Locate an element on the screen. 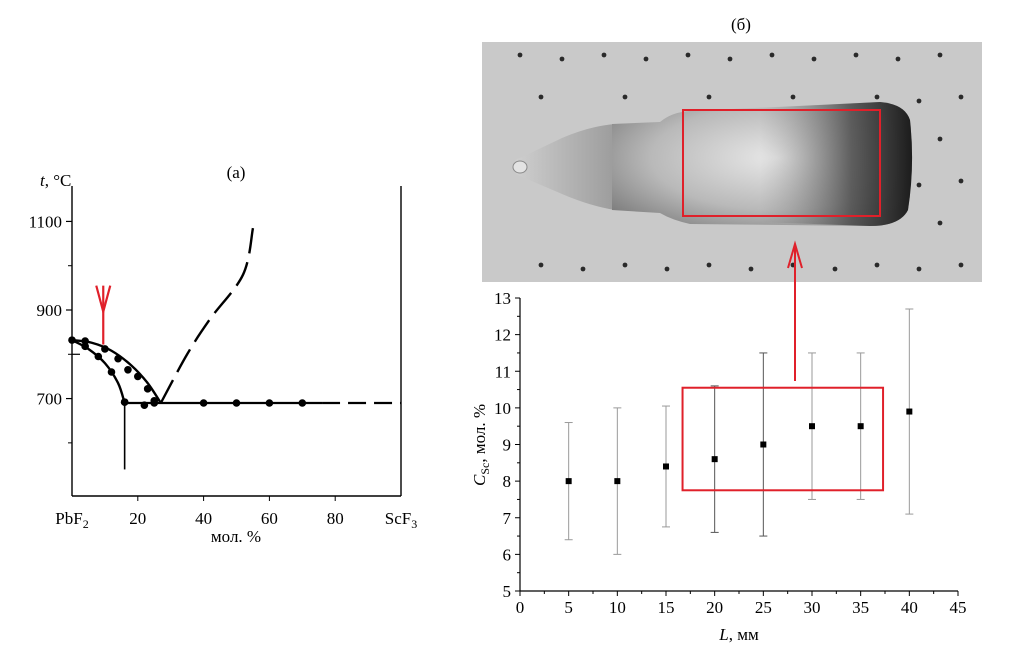  connector-arrowhead is located at coordinates (795, 254).